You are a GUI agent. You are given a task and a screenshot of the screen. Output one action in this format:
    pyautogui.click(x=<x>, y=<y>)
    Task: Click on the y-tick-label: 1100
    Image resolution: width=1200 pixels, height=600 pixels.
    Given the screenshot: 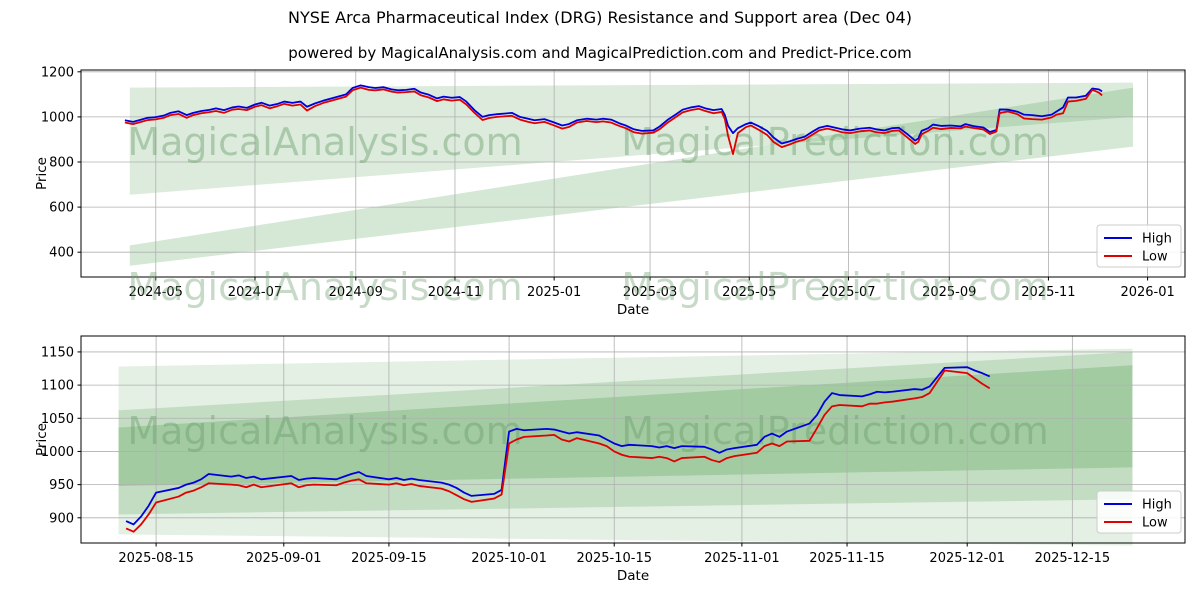 What is the action you would take?
    pyautogui.click(x=57, y=386)
    